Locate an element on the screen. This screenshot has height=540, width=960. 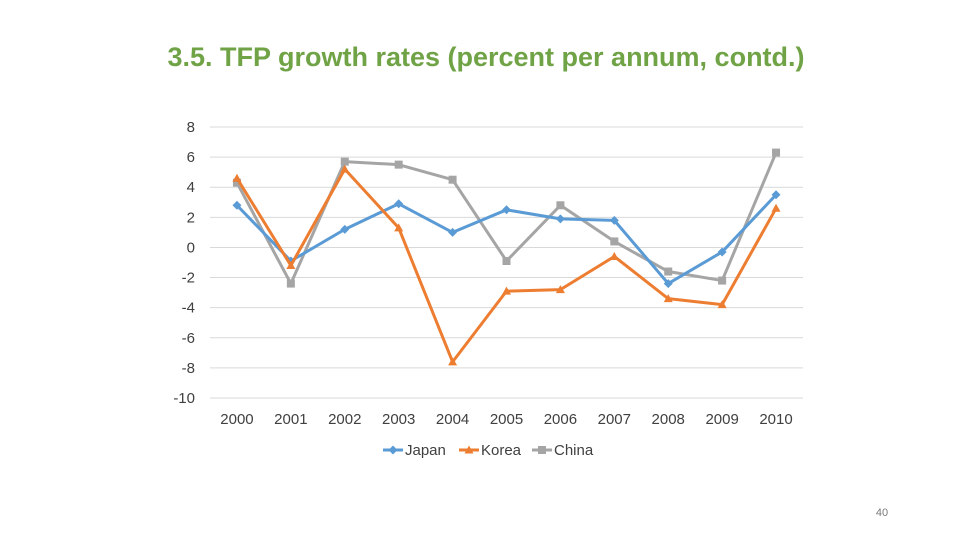
x-tick-label: 2007 is located at coordinates (614, 419).